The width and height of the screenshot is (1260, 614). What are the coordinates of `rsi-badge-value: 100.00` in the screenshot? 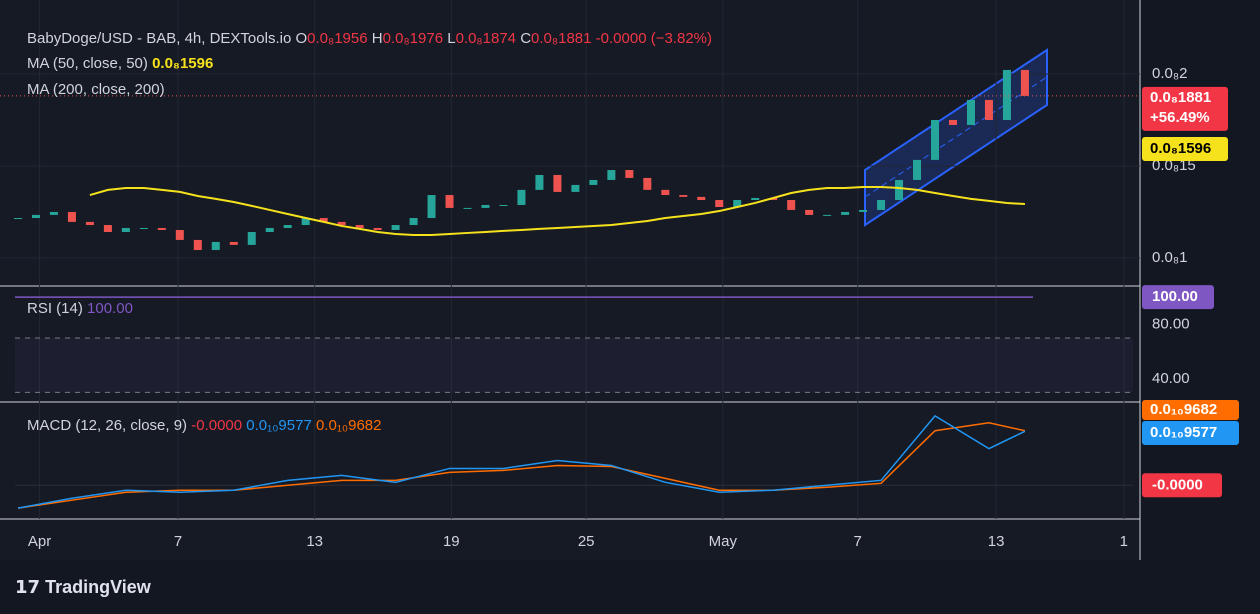 It's located at (1175, 296).